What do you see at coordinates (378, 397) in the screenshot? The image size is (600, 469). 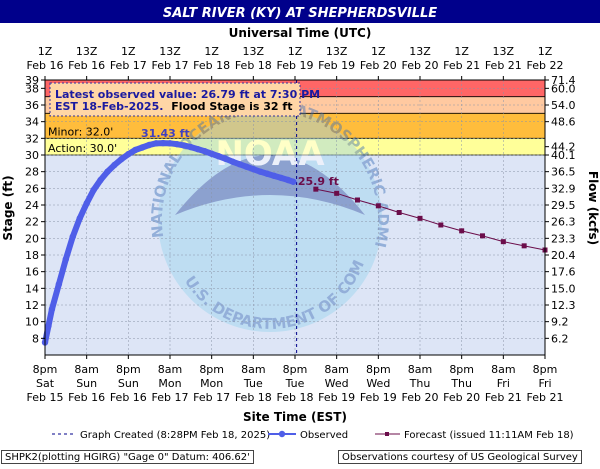 I see `bottom-tick-date: Feb 19` at bounding box center [378, 397].